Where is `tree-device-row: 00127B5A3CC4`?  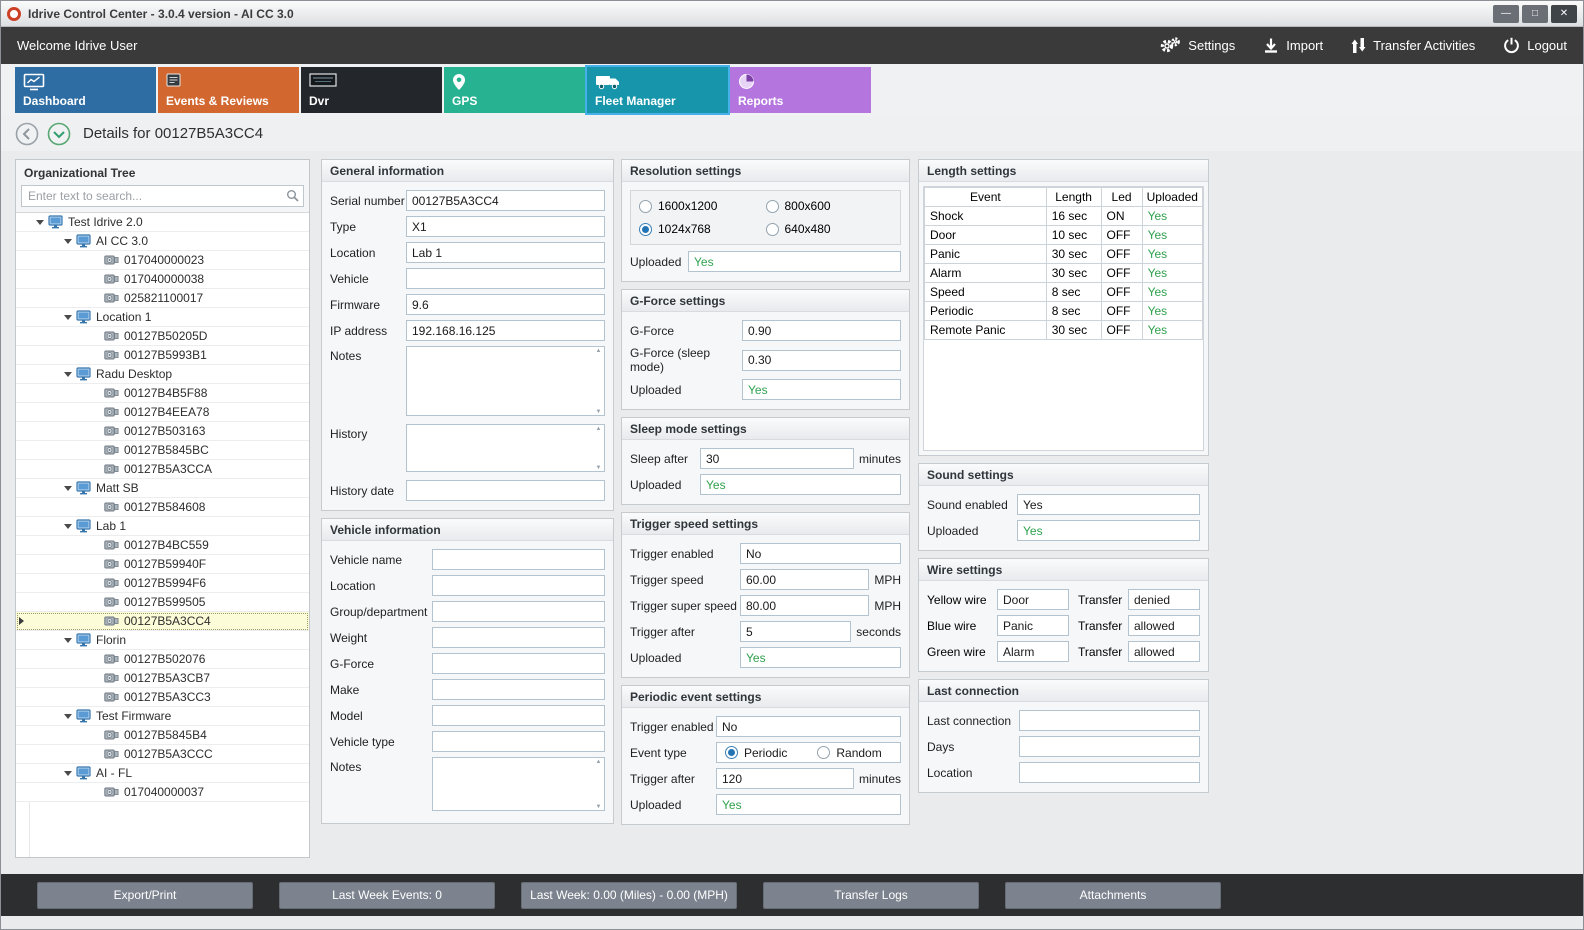
tree-device-row: 00127B5A3CC4 is located at coordinates (162, 621).